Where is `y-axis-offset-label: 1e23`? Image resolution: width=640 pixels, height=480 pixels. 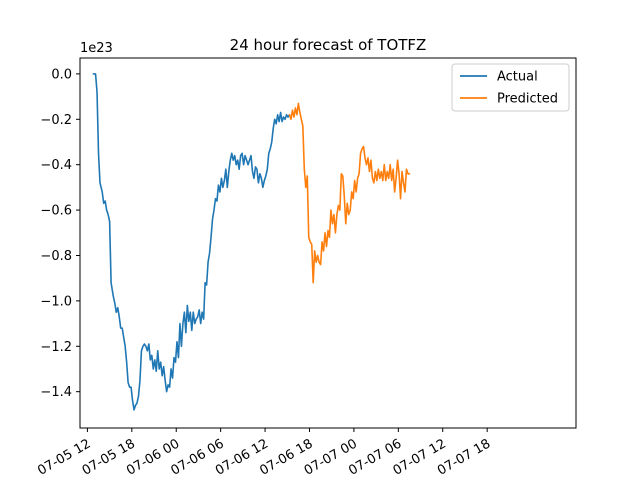
y-axis-offset-label: 1e23 is located at coordinates (96, 48).